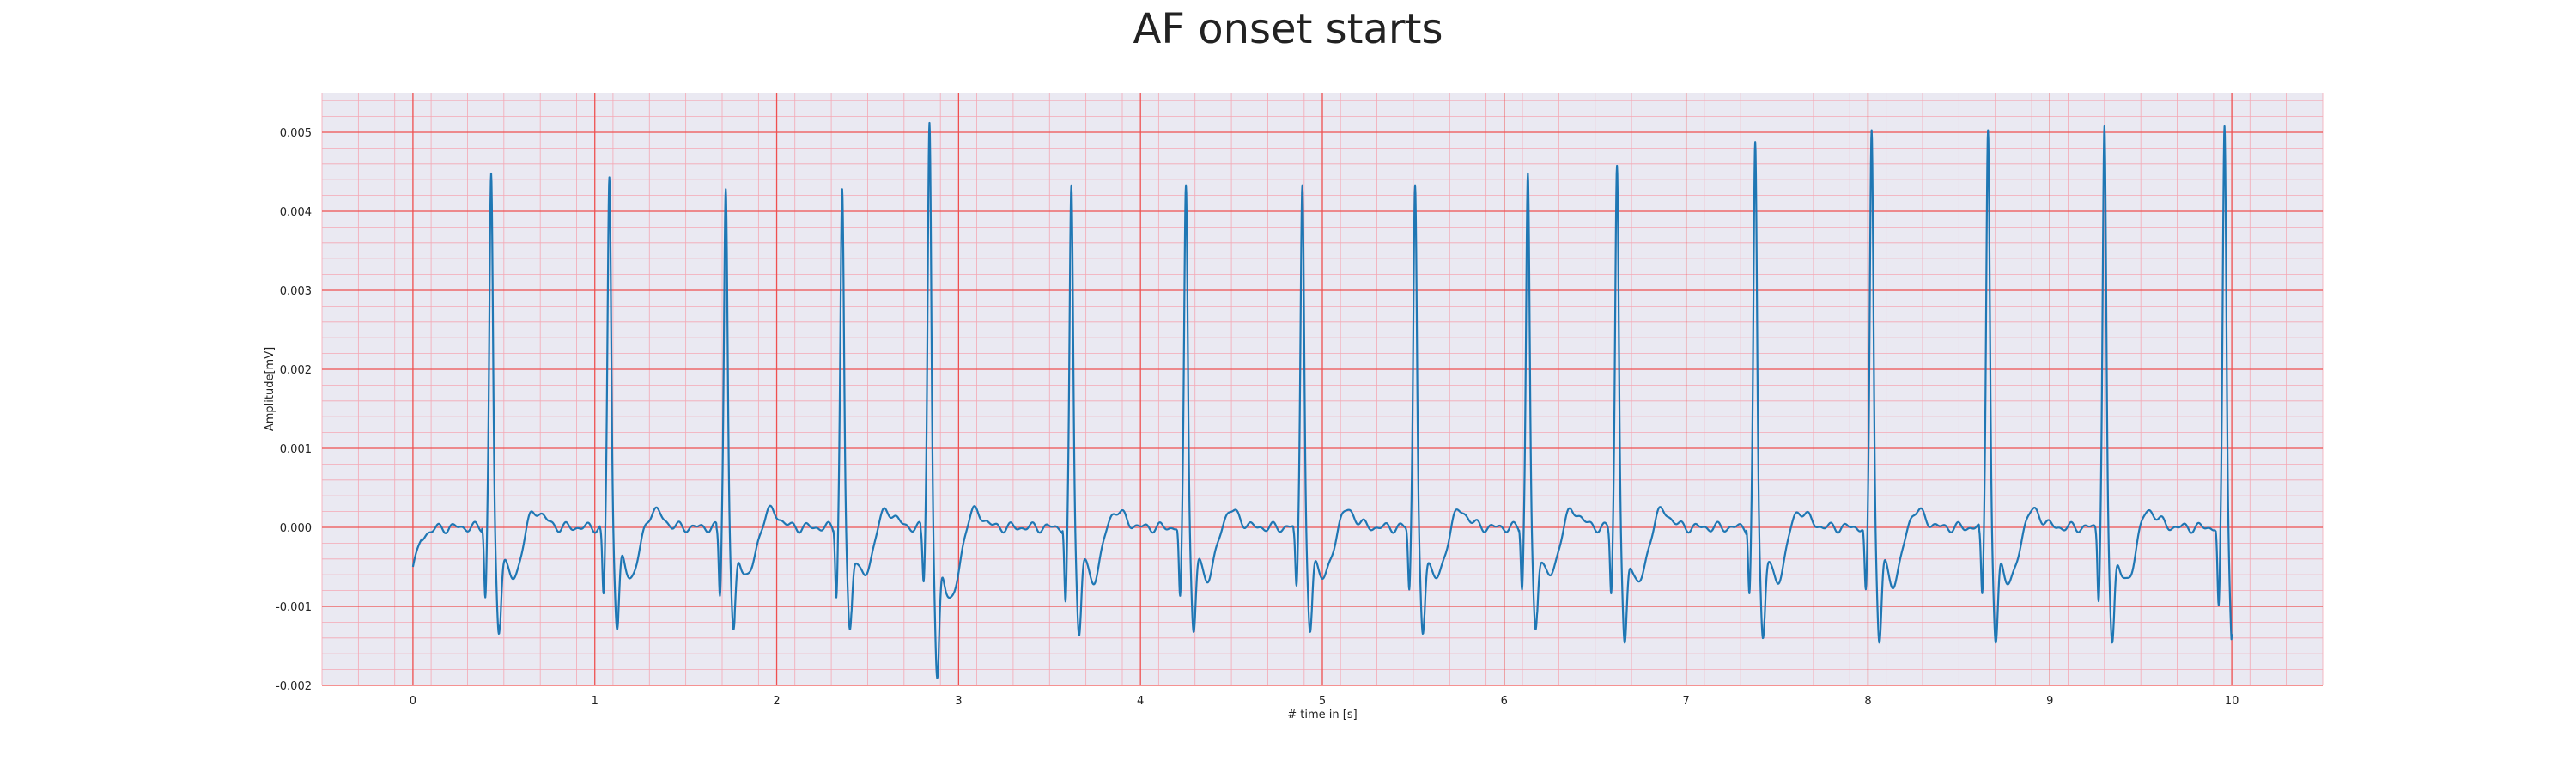  Describe the element at coordinates (2049, 701) in the screenshot. I see `x-tick-label: 9` at that location.